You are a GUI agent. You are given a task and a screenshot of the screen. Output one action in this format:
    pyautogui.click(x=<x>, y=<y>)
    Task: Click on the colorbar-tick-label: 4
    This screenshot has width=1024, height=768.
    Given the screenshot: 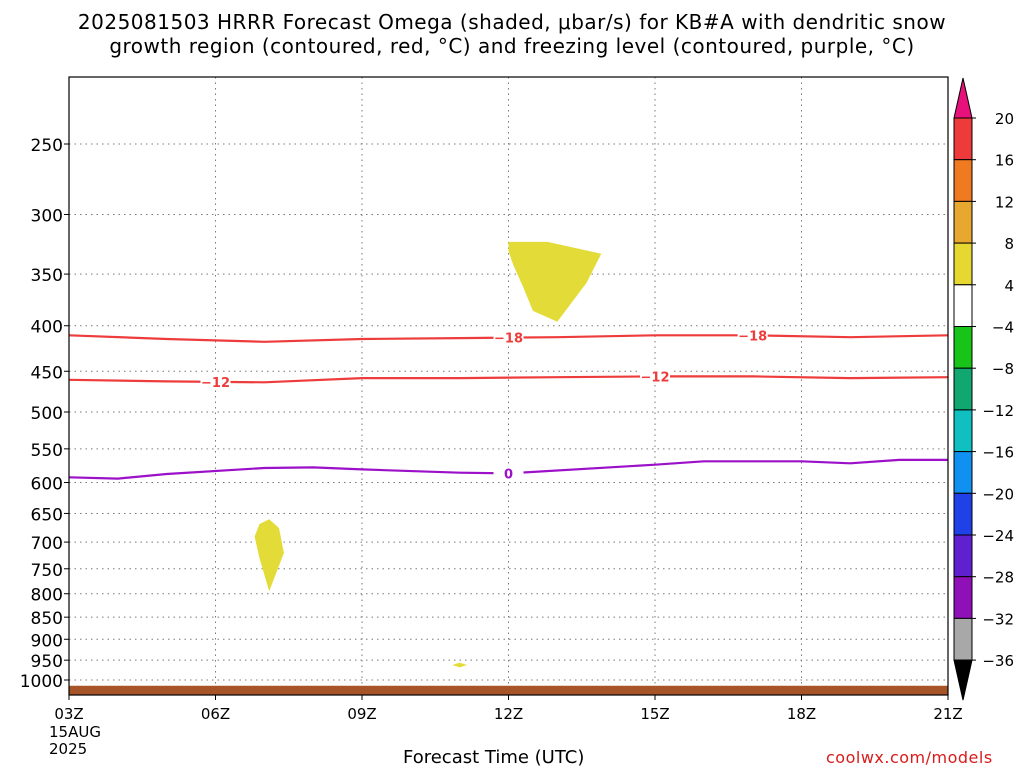 What is the action you would take?
    pyautogui.click(x=1009, y=286)
    